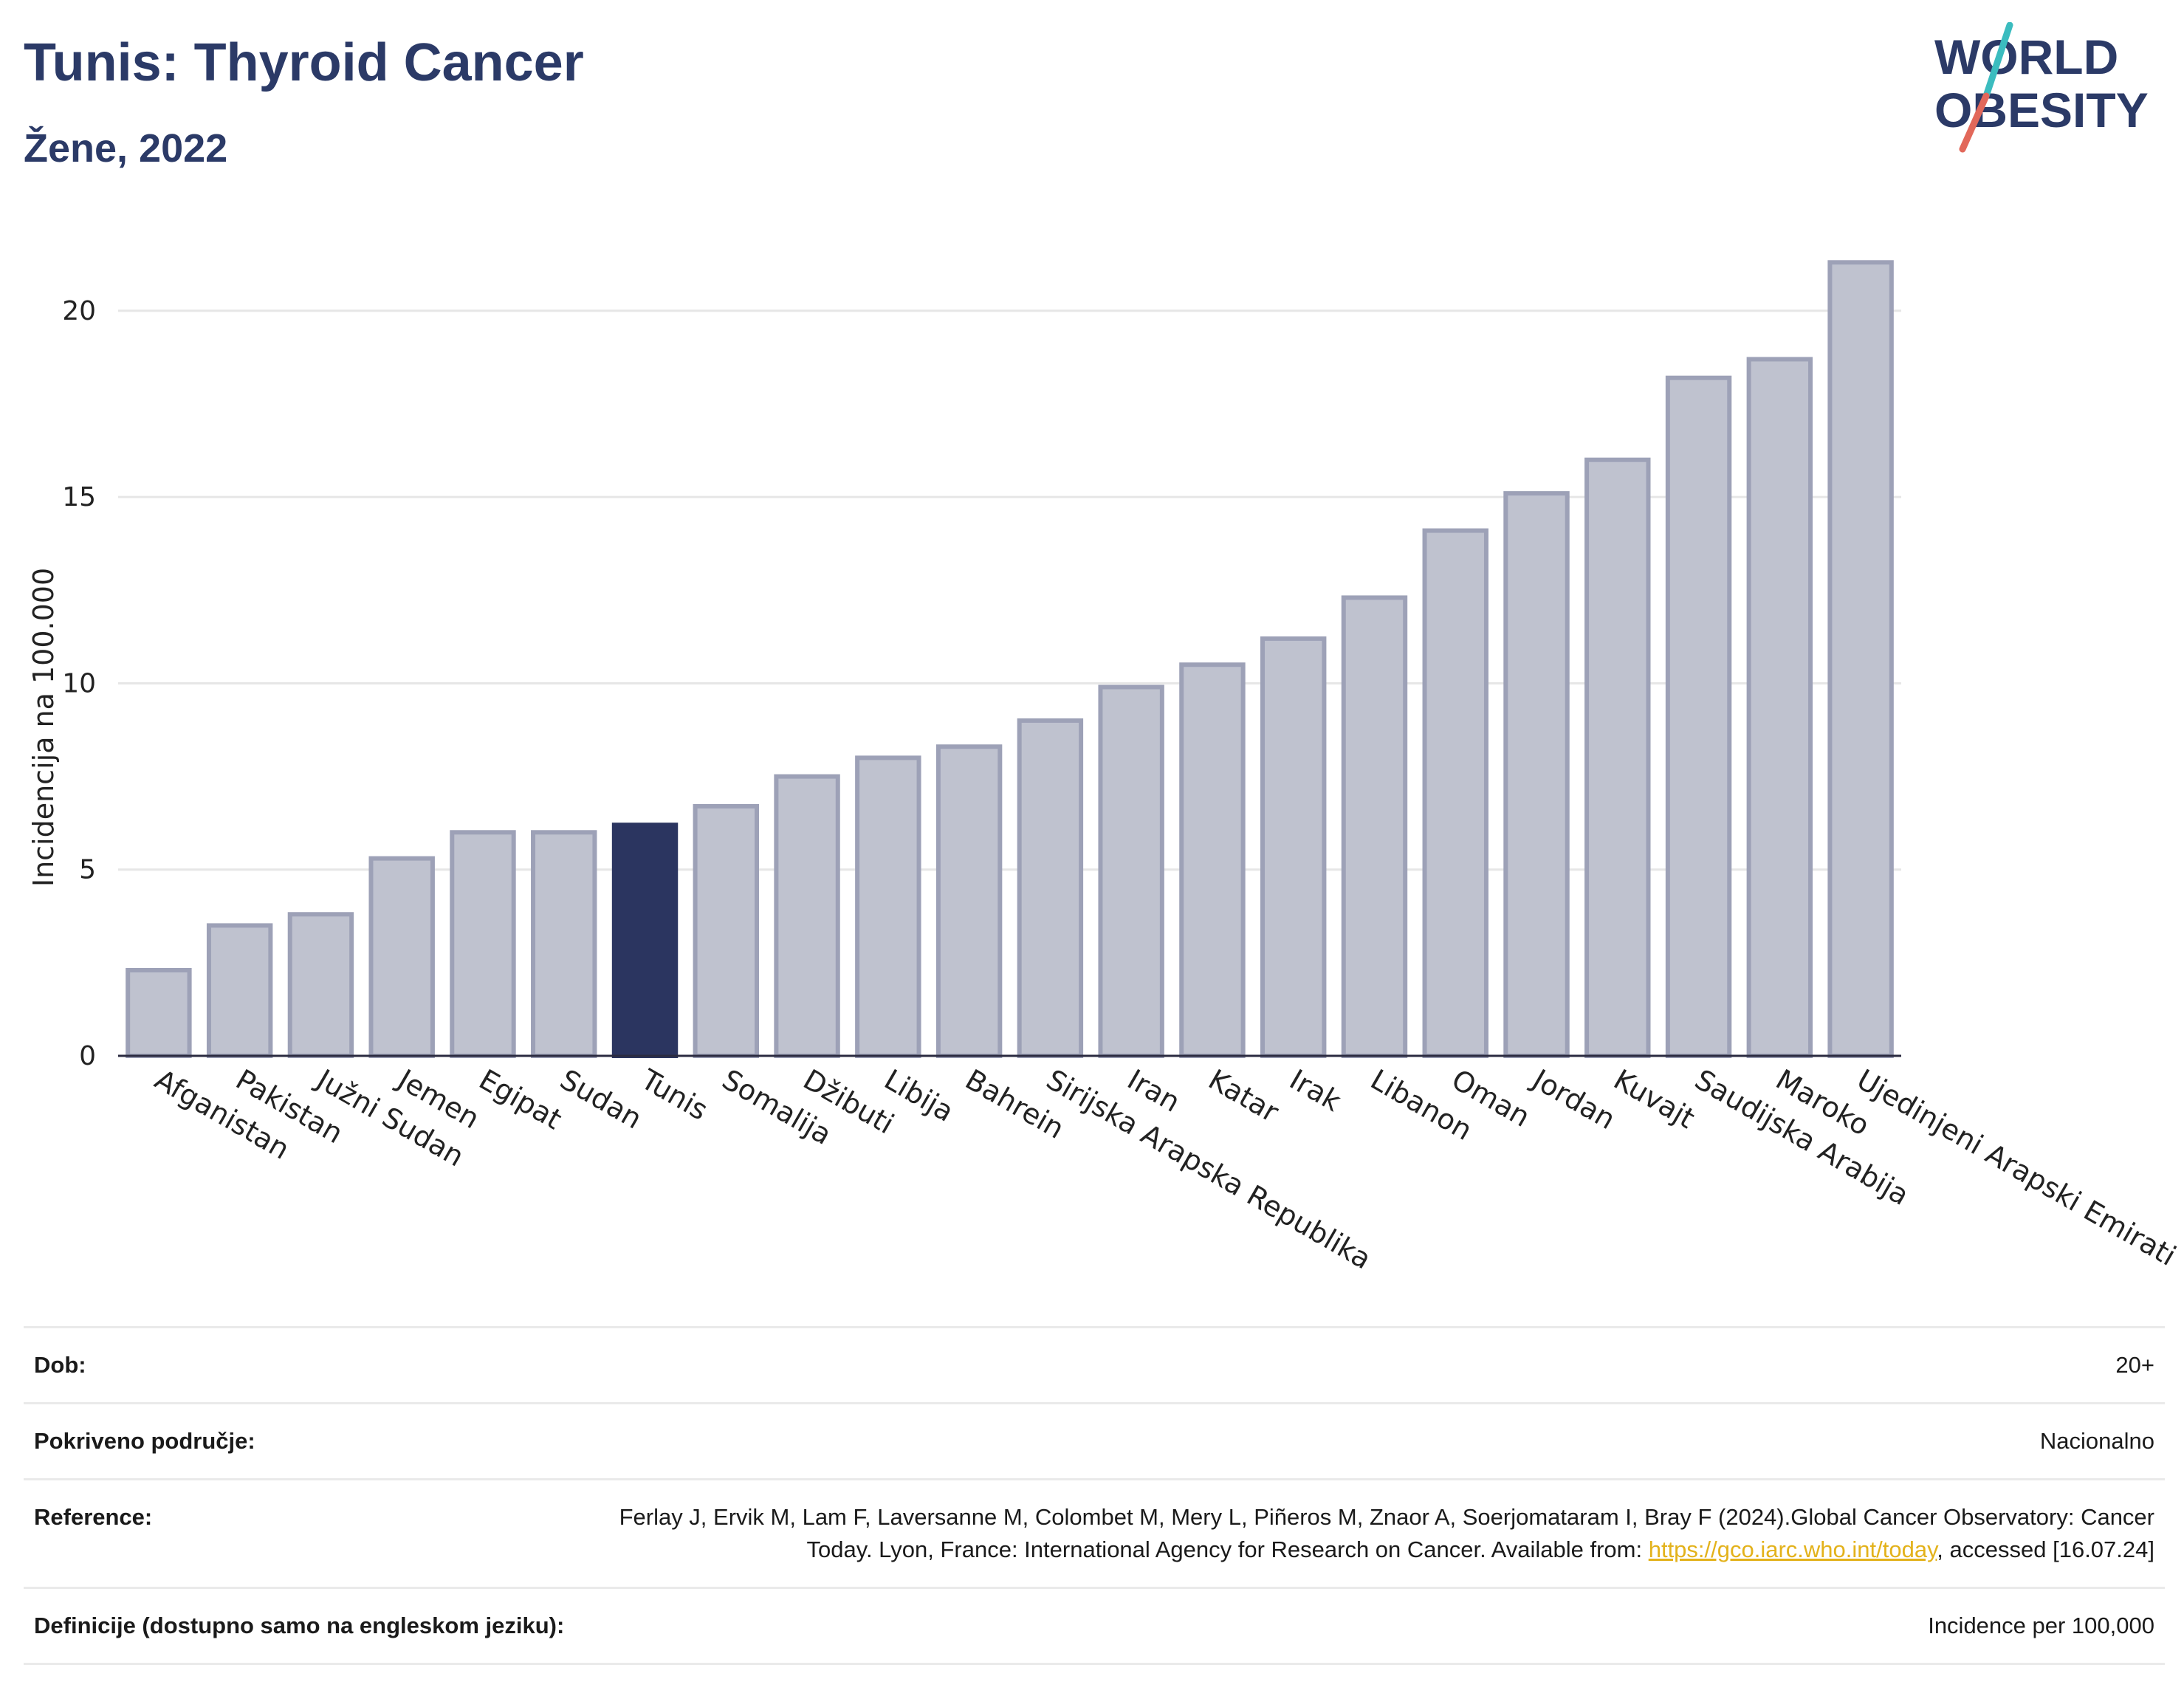  Describe the element at coordinates (2097, 1441) in the screenshot. I see `coverage-value: Nacionalno` at that location.